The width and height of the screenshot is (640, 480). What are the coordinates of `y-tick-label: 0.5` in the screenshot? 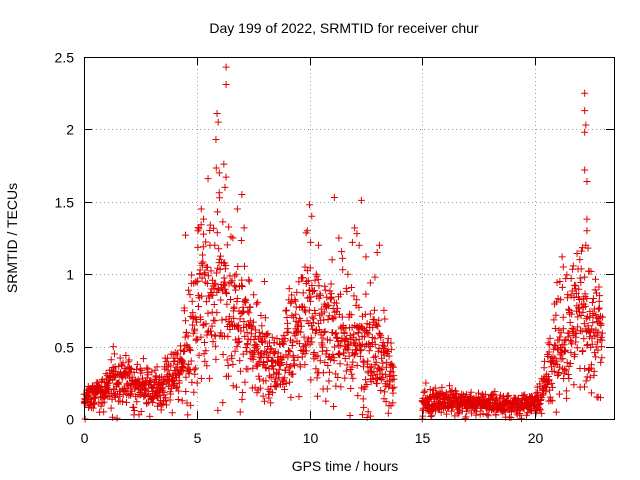 It's located at (65, 348).